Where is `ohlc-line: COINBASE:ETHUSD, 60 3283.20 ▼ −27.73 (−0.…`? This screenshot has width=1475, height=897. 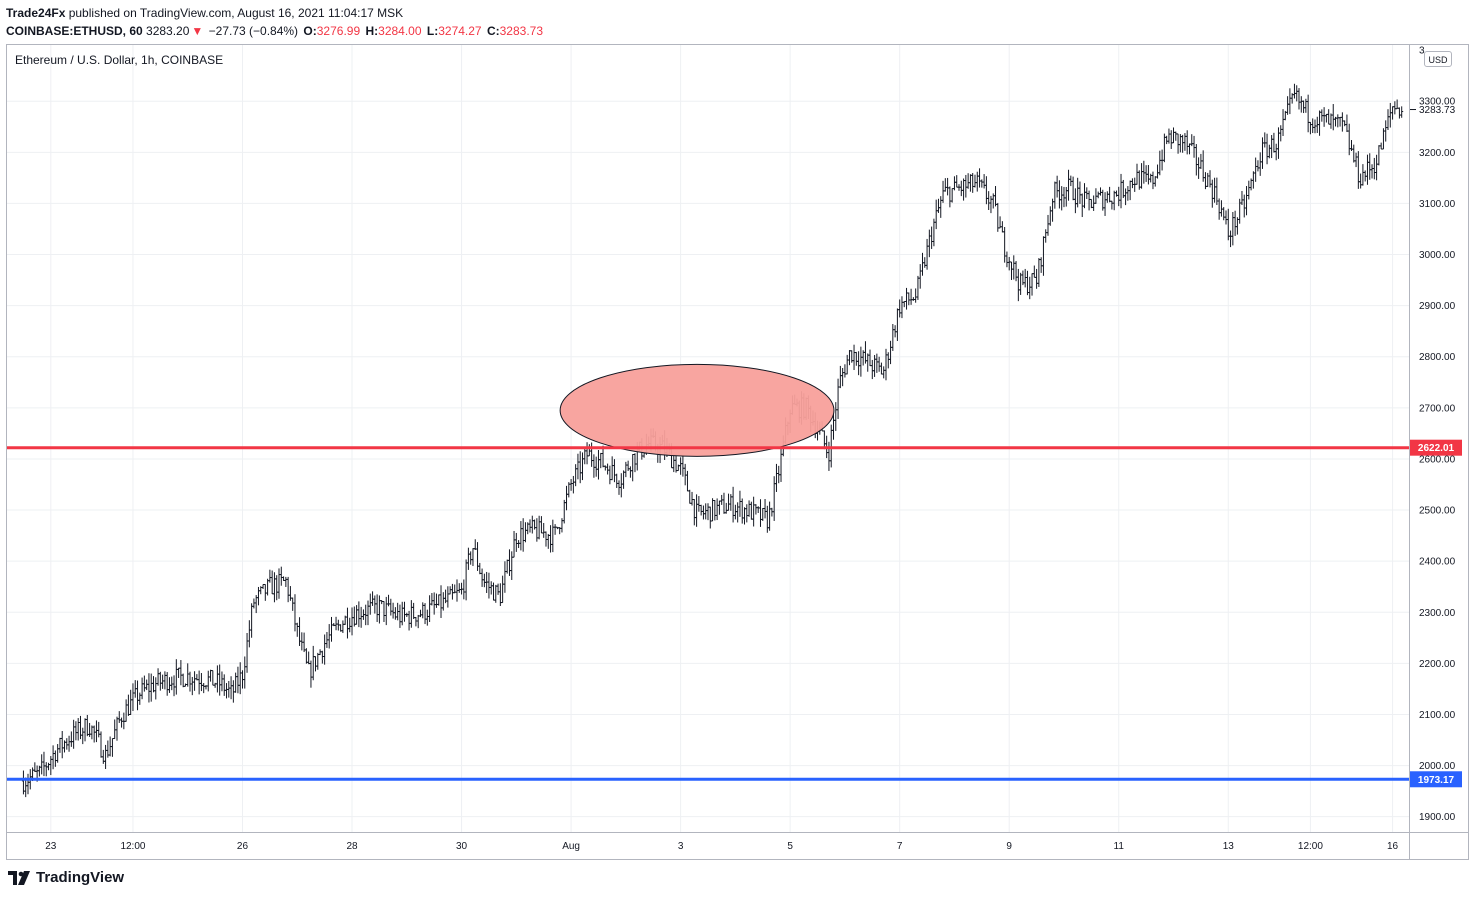 ohlc-line: COINBASE:ETHUSD, 60 3283.20 ▼ −27.73 (−0.… is located at coordinates (275, 31).